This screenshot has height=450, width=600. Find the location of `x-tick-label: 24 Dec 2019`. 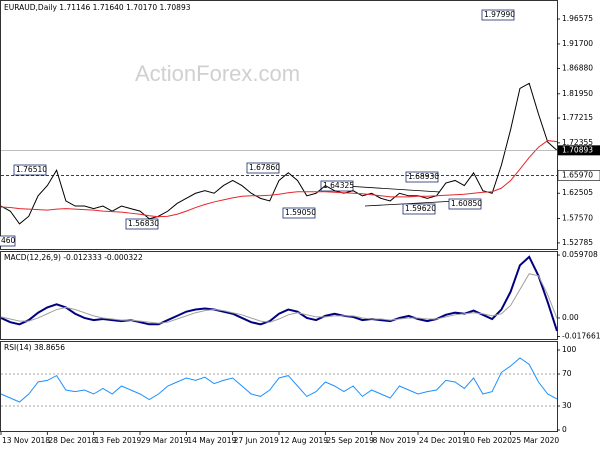

x-tick-label: 24 Dec 2019 is located at coordinates (443, 440).